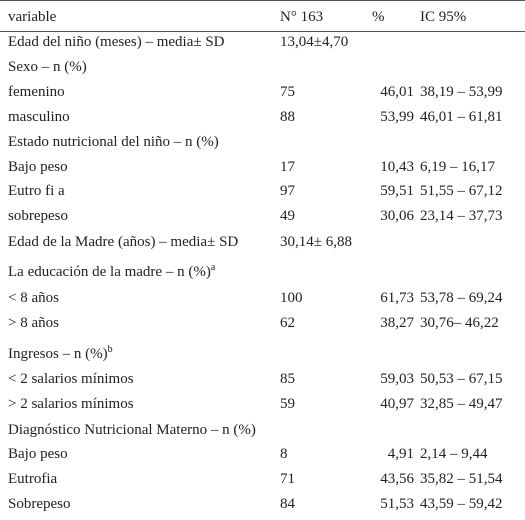 This screenshot has height=520, width=525. What do you see at coordinates (461, 404) in the screenshot?
I see `ic-cell: 32,85 – 49,47` at bounding box center [461, 404].